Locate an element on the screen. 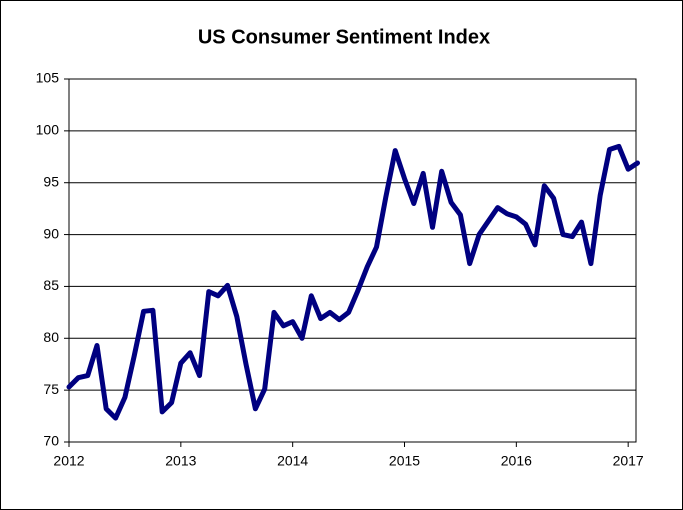 Image resolution: width=683 pixels, height=510 pixels. y-tick-label: 70 is located at coordinates (51, 441).